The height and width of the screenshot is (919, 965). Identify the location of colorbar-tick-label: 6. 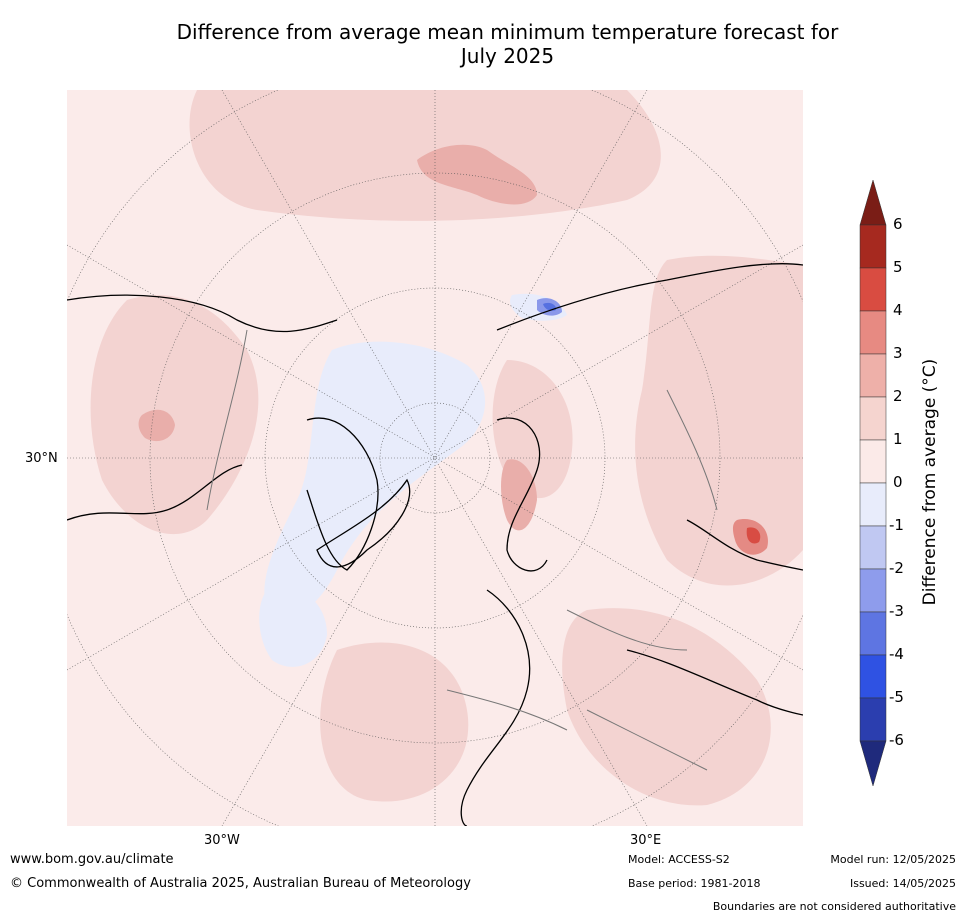
(898, 224).